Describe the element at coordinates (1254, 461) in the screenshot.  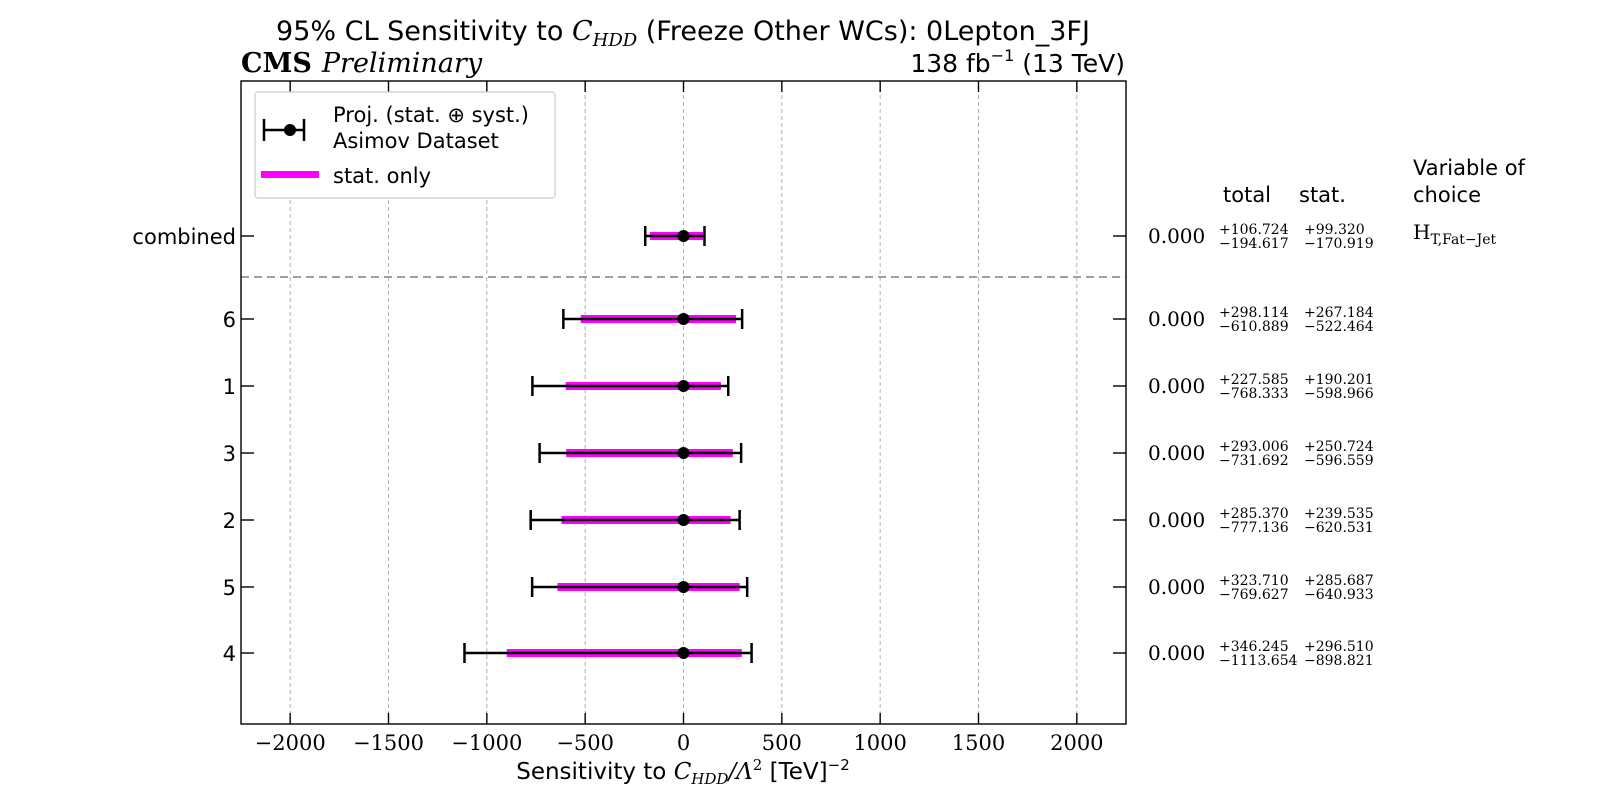
I see `row-total-down: −731.692` at that location.